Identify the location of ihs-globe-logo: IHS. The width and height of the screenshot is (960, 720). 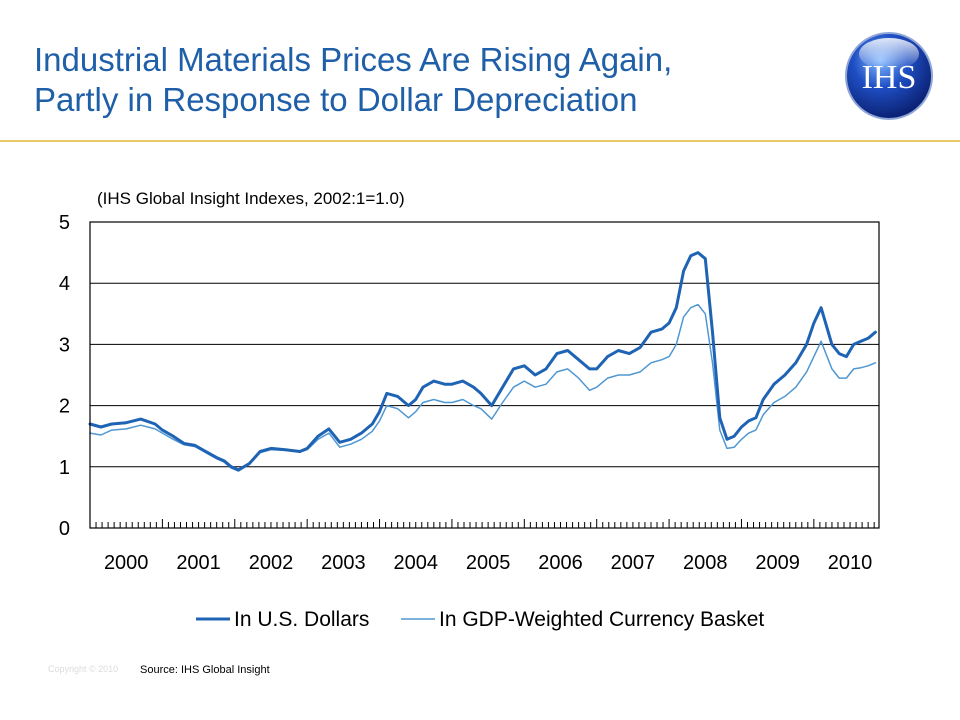
(889, 76).